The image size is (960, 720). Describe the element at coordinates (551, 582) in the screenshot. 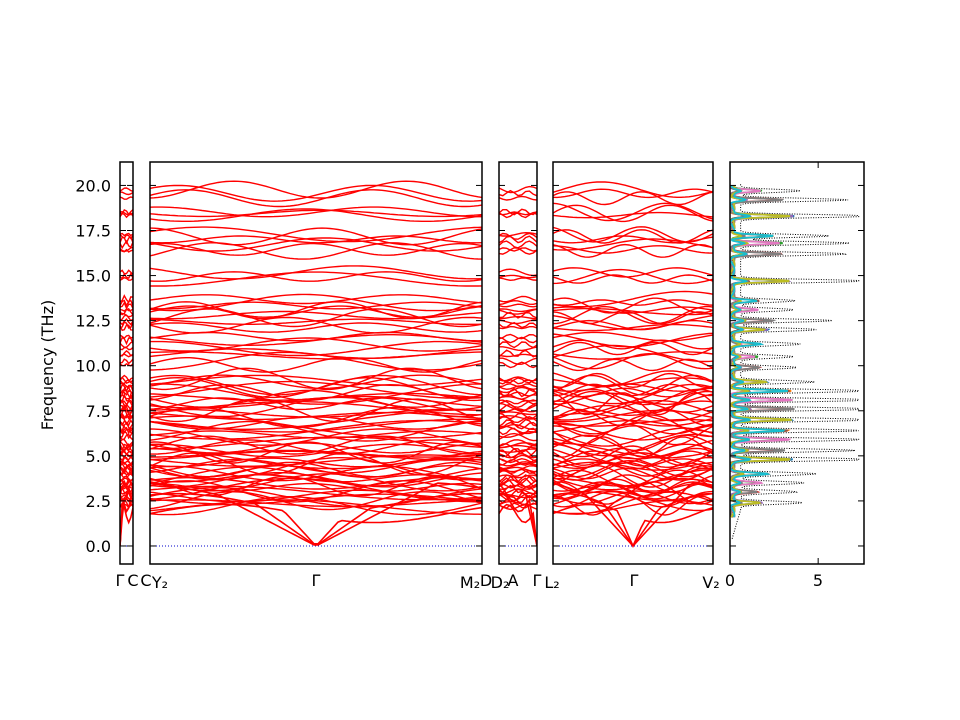

I see `label-l2: L₂` at that location.